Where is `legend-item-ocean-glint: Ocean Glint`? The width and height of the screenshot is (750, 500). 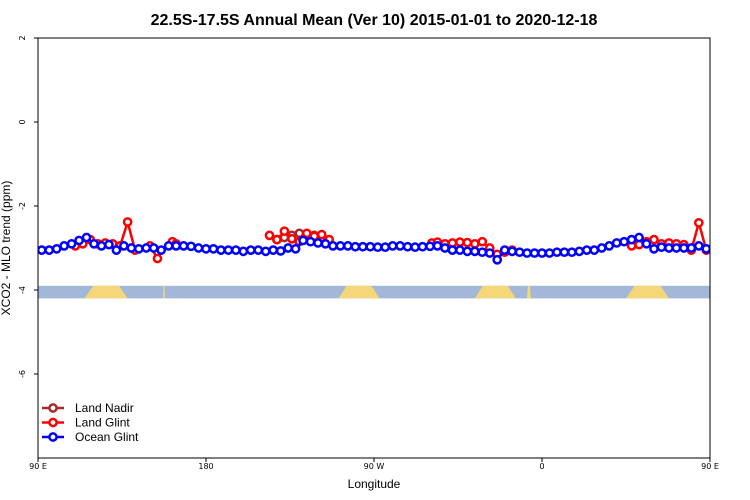
legend-item-ocean-glint: Ocean Glint is located at coordinates (90, 437).